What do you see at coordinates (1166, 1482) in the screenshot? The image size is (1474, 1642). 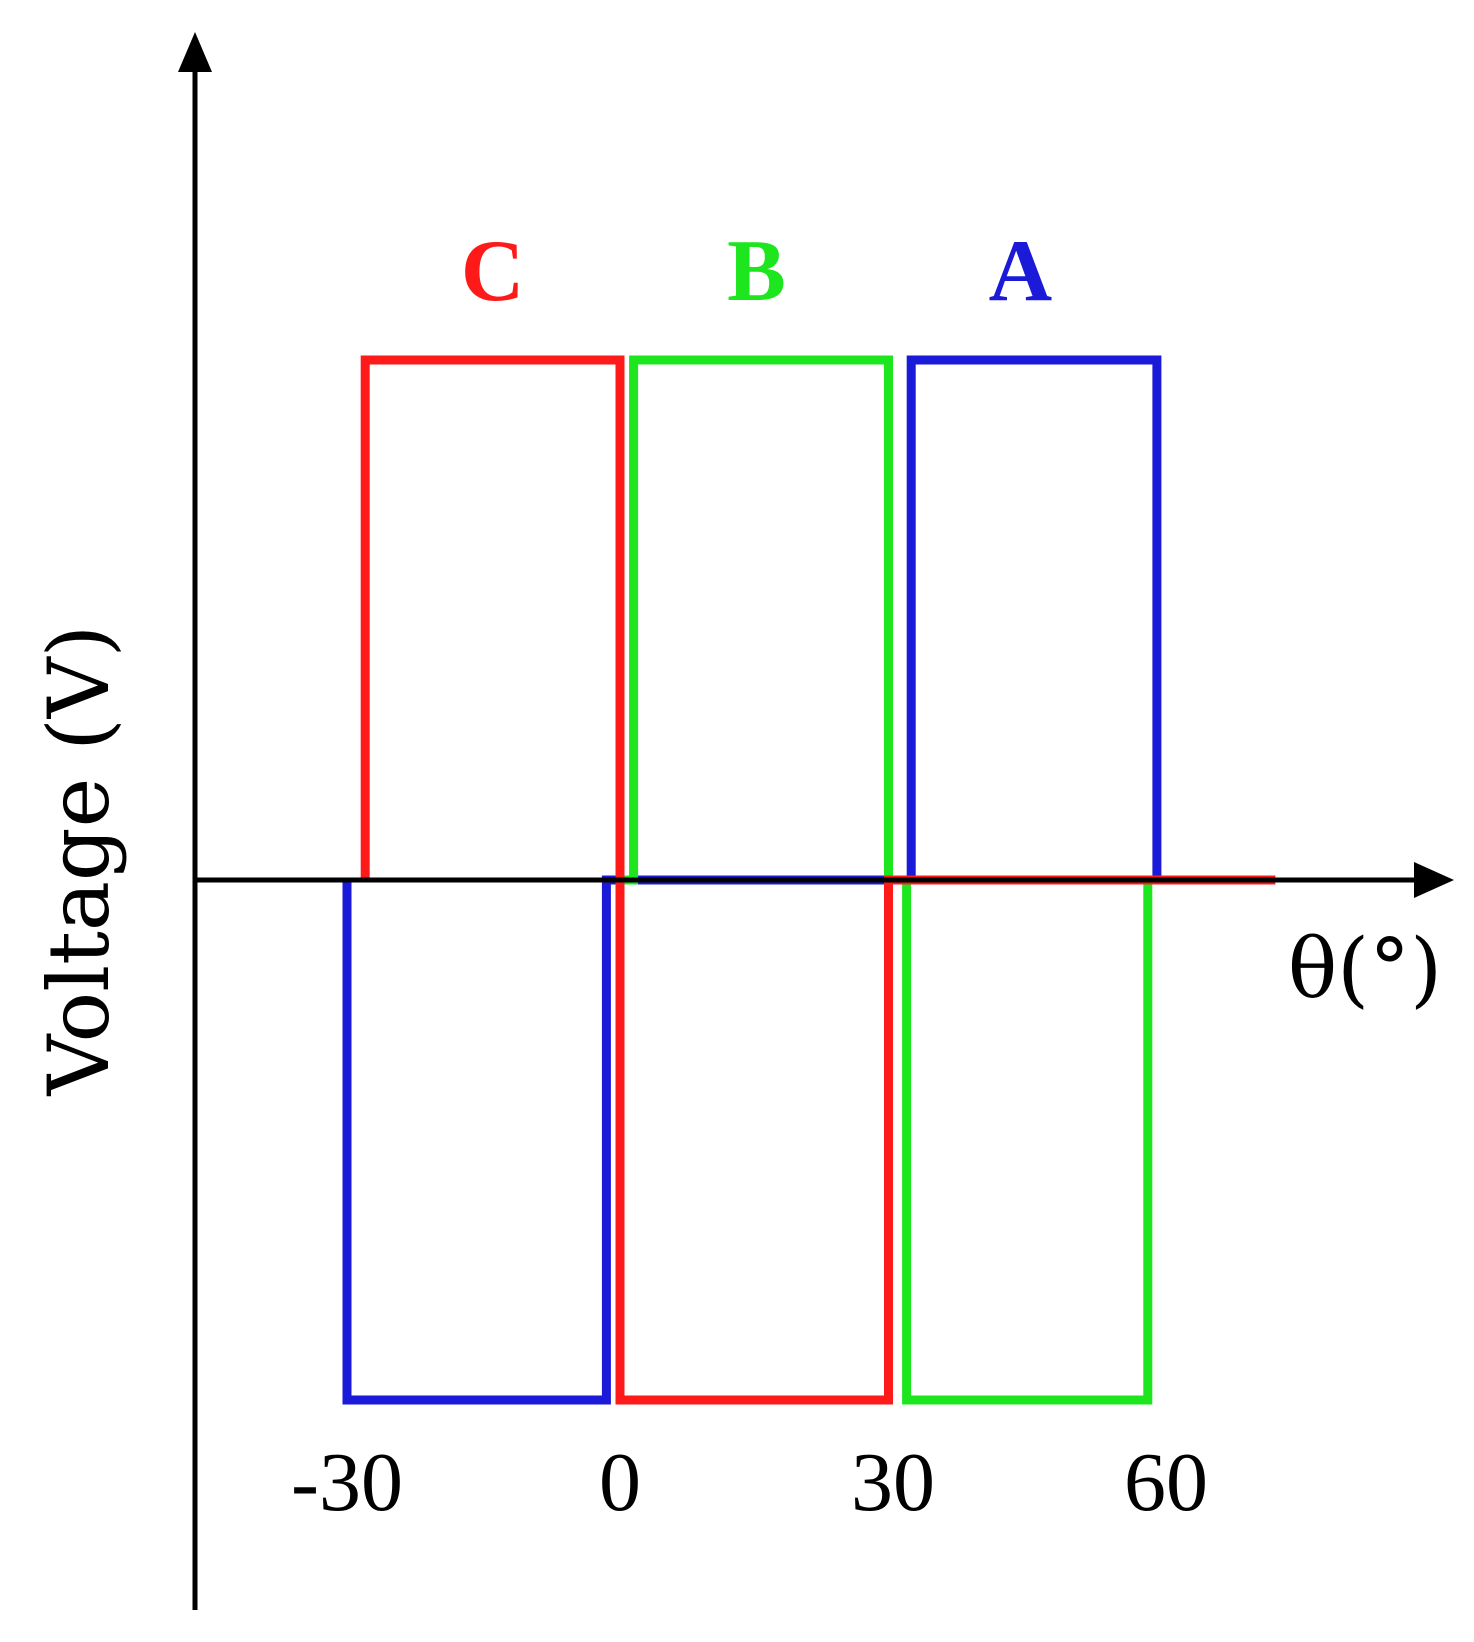 I see `x-tick-label: 60` at bounding box center [1166, 1482].